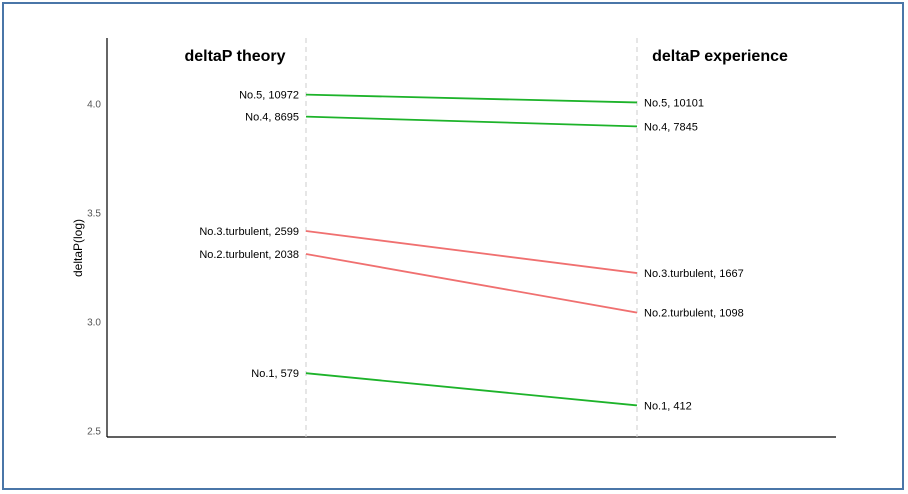  Describe the element at coordinates (275, 374) in the screenshot. I see `point-label-left: No.1, 579` at that location.